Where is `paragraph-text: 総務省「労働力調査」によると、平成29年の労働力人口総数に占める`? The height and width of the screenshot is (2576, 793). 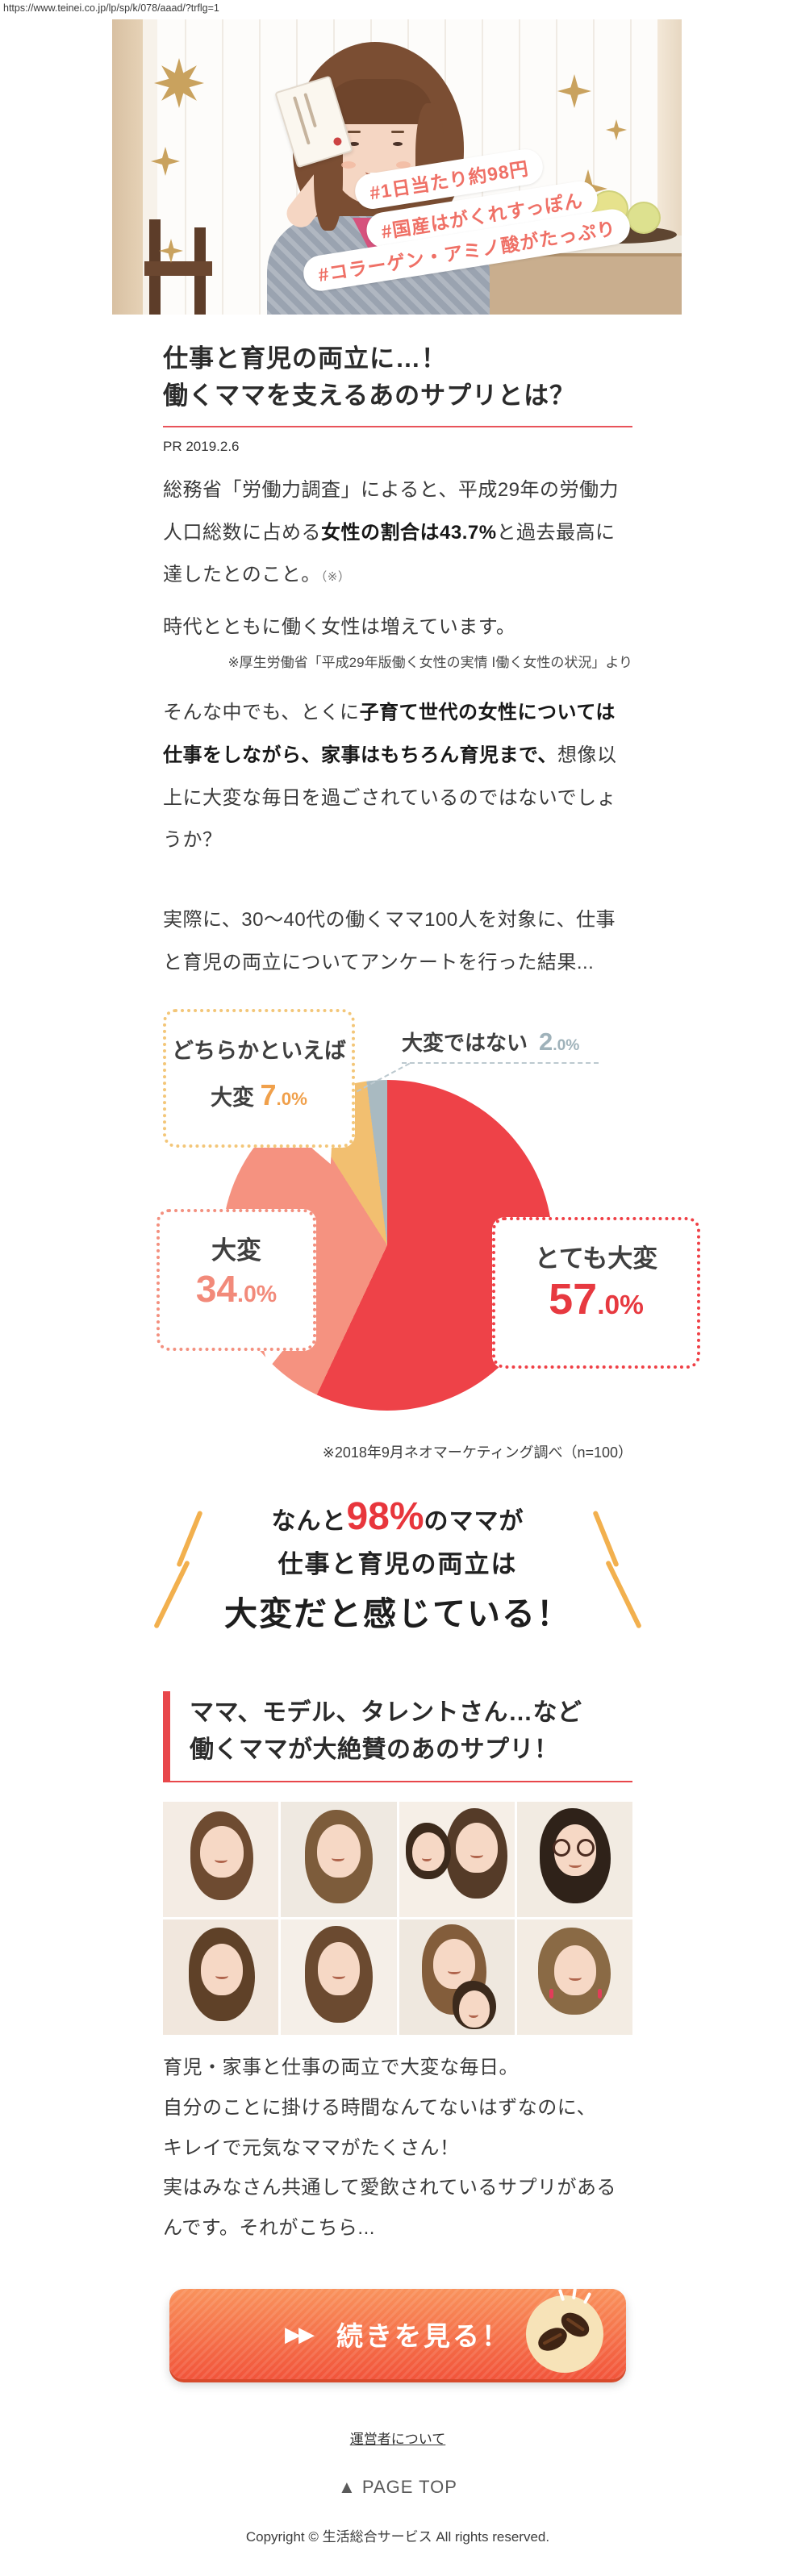 paragraph-text: 総務省「労働力調査」によると、平成29年の労働力人口総数に占める is located at coordinates (391, 511).